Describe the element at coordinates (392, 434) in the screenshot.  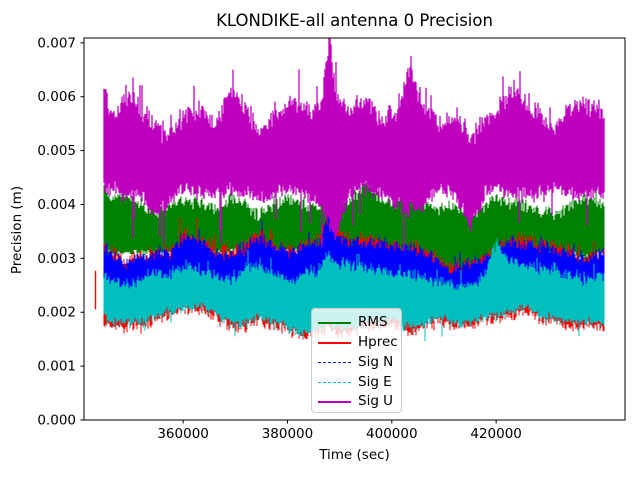
I see `x-tick-label: 400000` at that location.